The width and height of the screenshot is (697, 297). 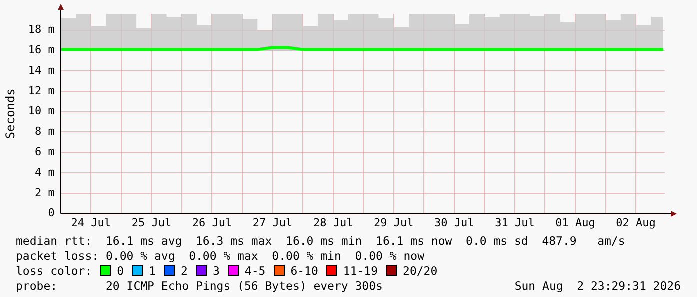 I want to click on legend-label: 4-5, so click(x=255, y=271).